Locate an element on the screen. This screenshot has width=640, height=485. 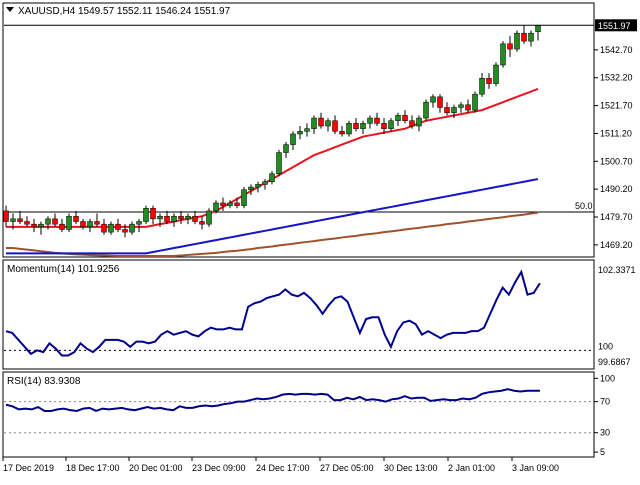
rsi-plot-area: RSI(14) 83.9308 is located at coordinates (299, 405).